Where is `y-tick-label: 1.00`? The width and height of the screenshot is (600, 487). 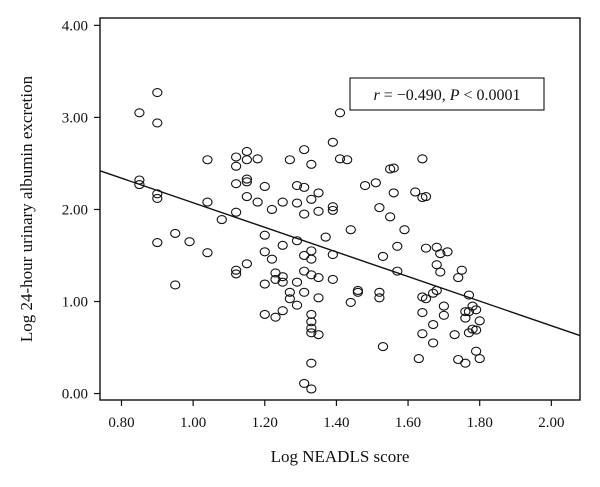 y-tick-label: 1.00 is located at coordinates (75, 303).